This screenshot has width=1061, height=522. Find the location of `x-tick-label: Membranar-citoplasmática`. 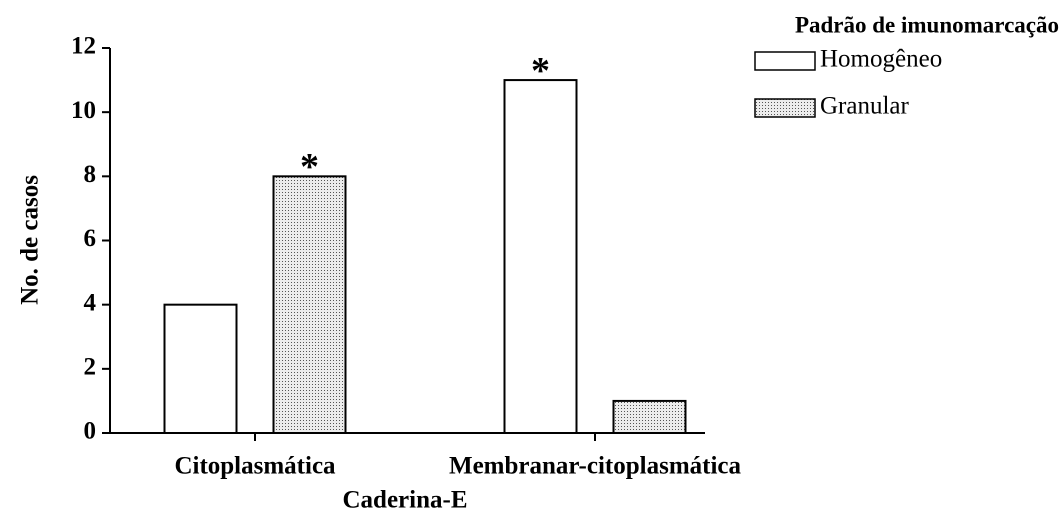

x-tick-label: Membranar-citoplasmática is located at coordinates (595, 466).